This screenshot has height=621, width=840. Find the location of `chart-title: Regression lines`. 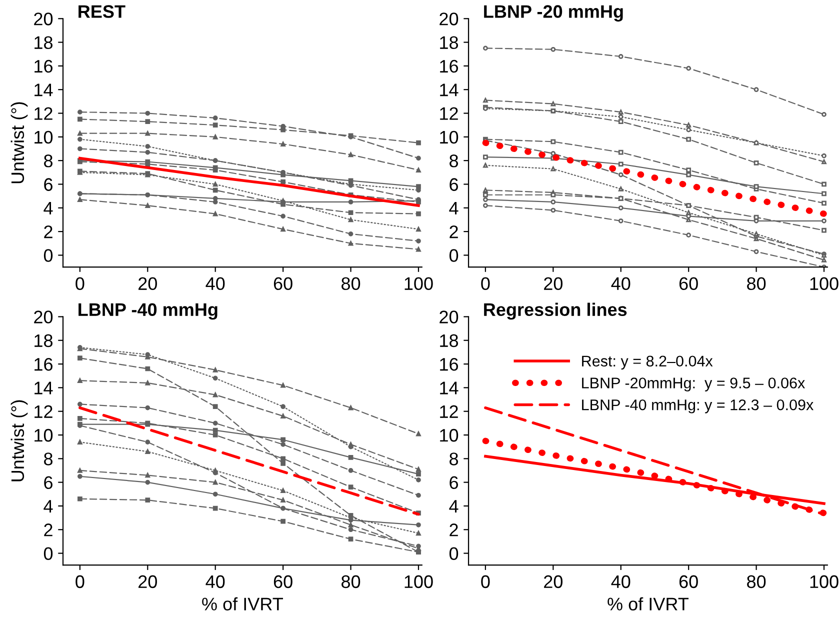

chart-title: Regression lines is located at coordinates (555, 311).